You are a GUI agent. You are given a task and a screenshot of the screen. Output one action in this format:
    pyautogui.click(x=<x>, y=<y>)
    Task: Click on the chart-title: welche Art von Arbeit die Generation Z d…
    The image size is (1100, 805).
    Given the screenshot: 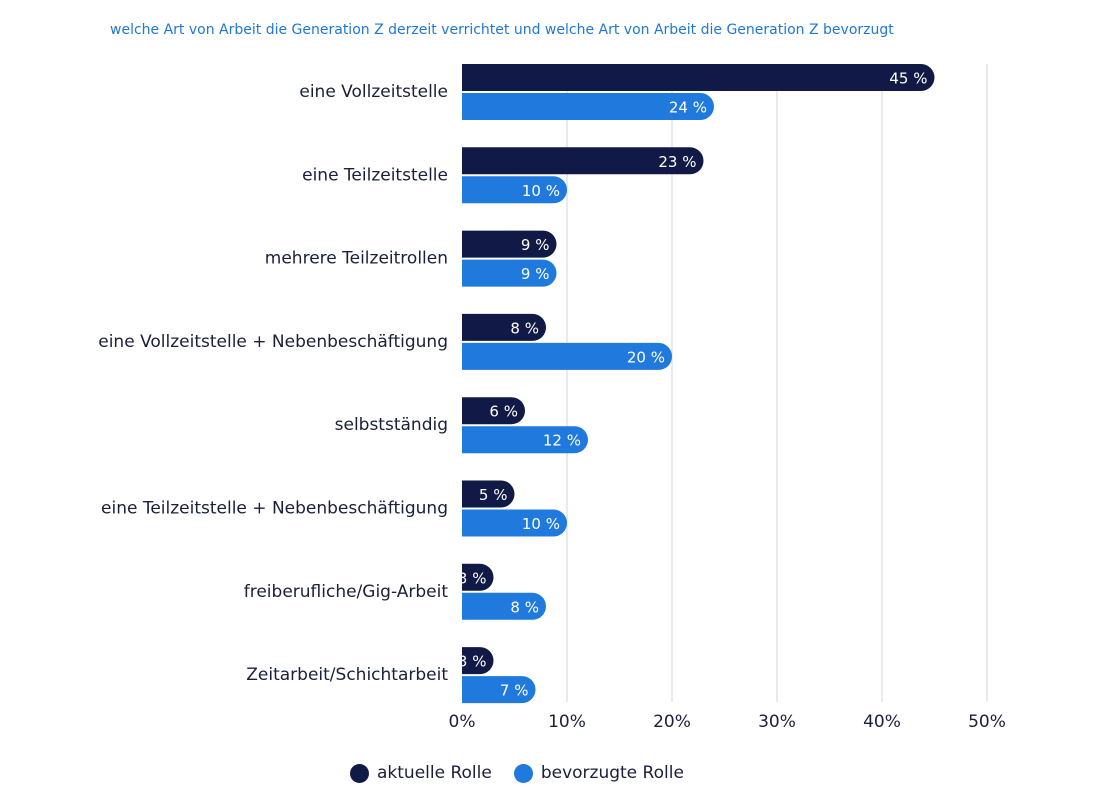 What is the action you would take?
    pyautogui.click(x=502, y=30)
    